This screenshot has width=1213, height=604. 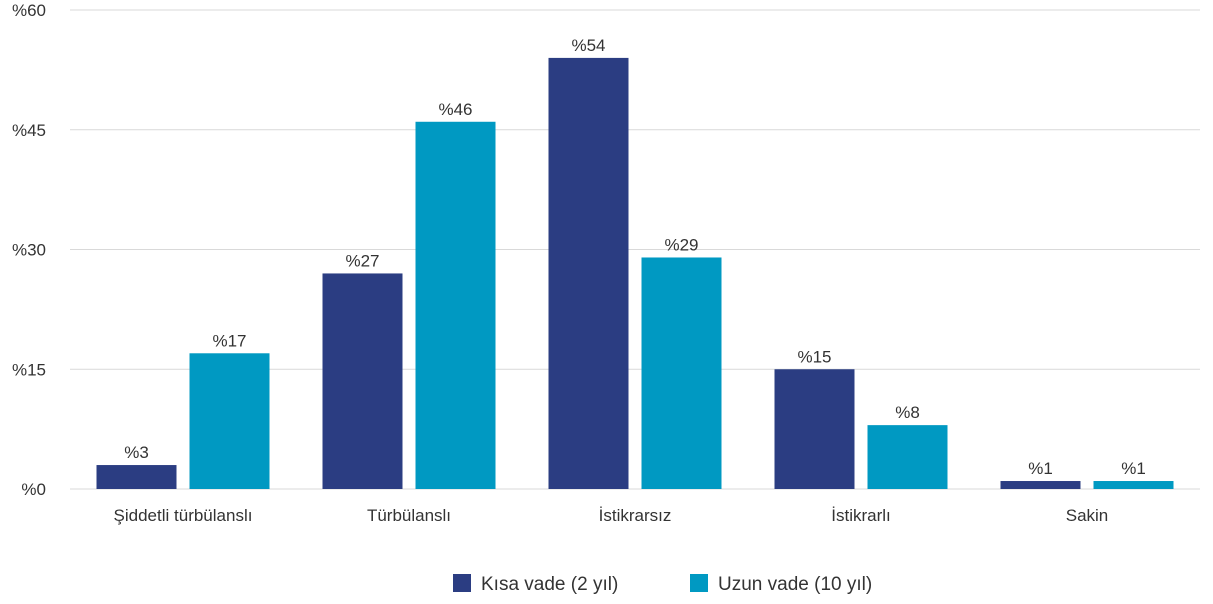 I want to click on x-category-label: Türbülanslı, so click(x=409, y=515).